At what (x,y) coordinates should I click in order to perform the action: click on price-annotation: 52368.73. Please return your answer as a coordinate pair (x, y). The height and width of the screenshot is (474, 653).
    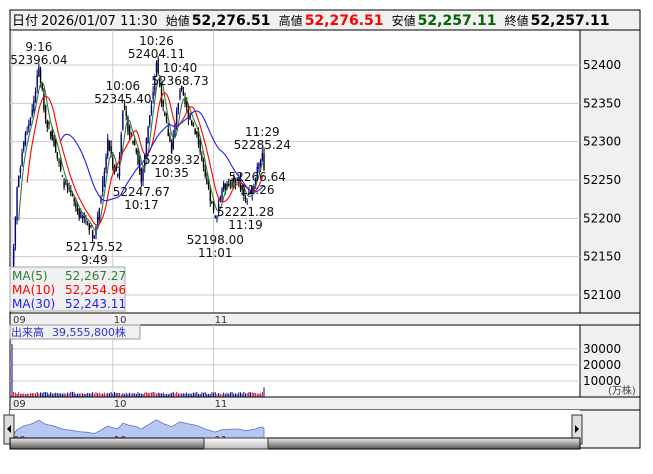
    Looking at the image, I should click on (179, 81).